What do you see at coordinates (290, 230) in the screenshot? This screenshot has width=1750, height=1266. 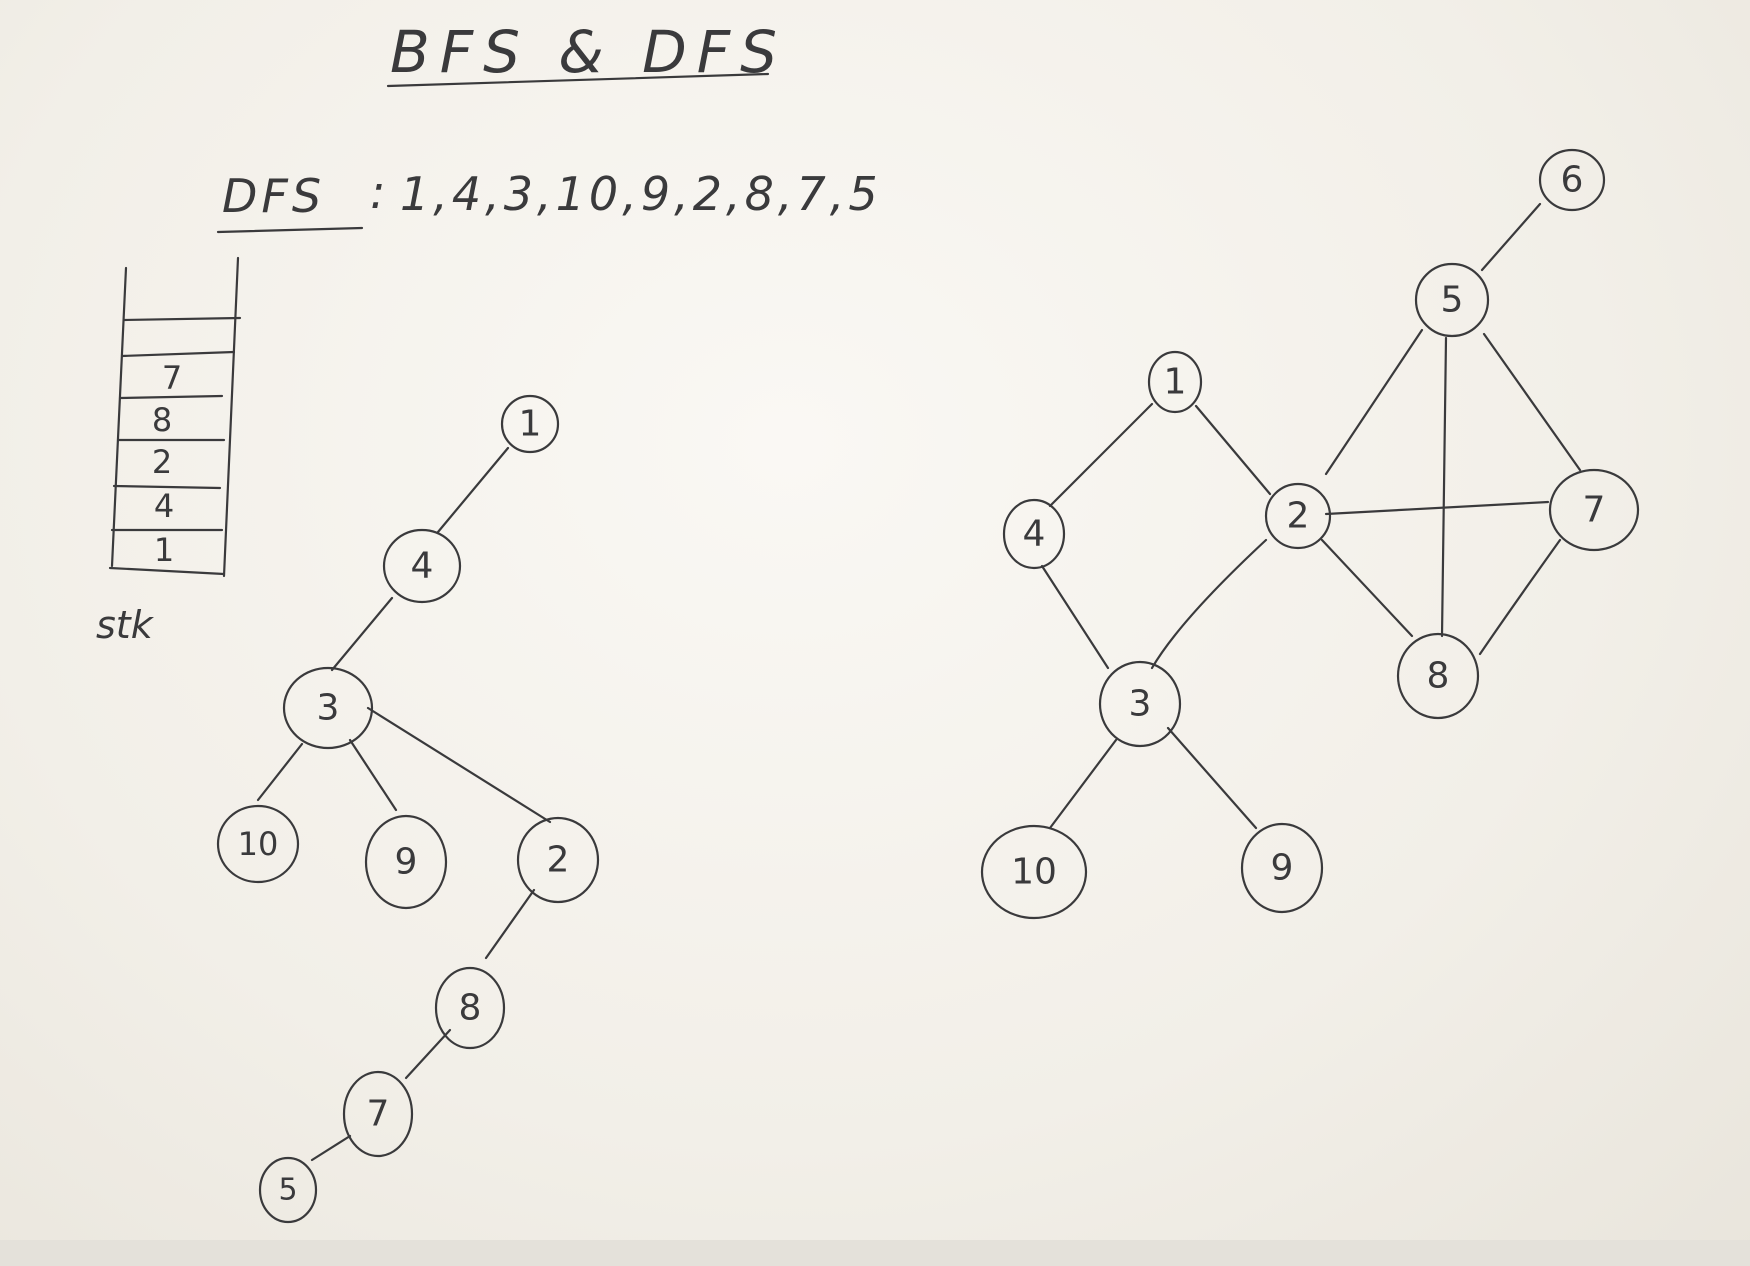 I see `dfs-label-underline` at bounding box center [290, 230].